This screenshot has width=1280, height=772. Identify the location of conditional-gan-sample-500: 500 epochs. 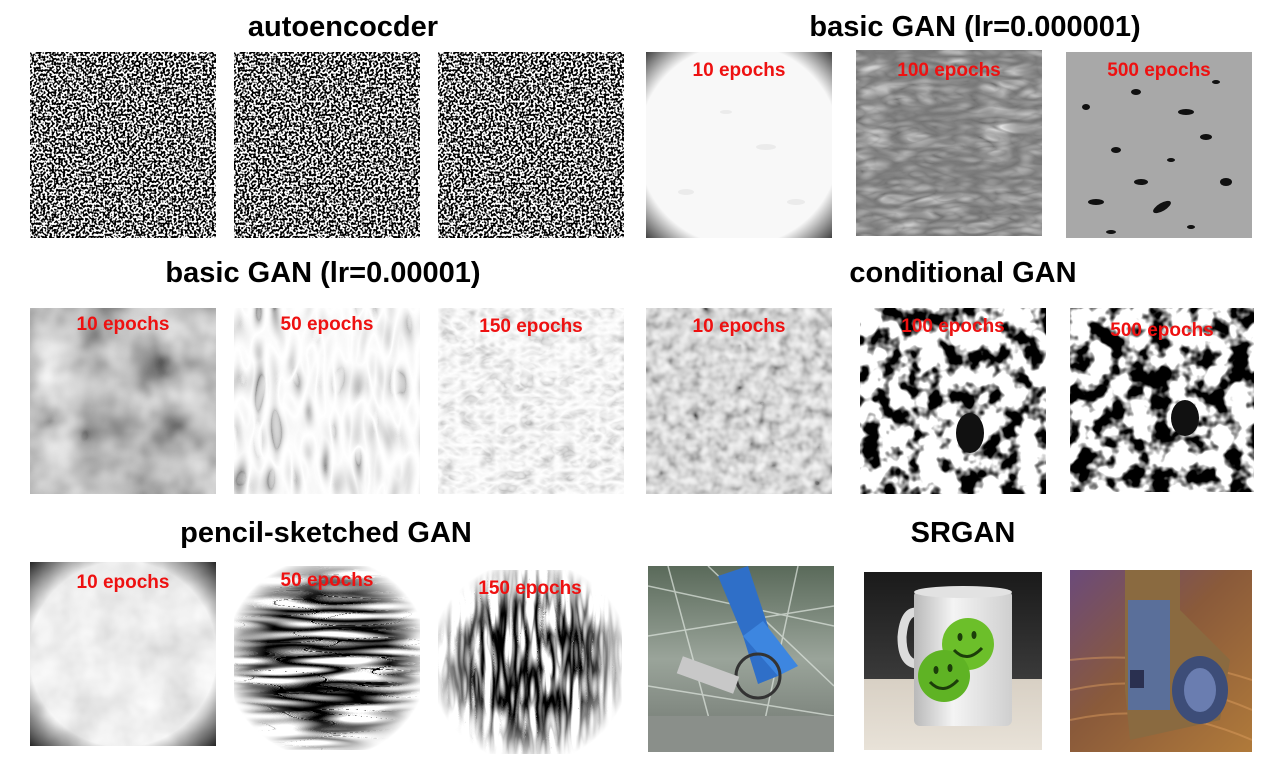
(1162, 400).